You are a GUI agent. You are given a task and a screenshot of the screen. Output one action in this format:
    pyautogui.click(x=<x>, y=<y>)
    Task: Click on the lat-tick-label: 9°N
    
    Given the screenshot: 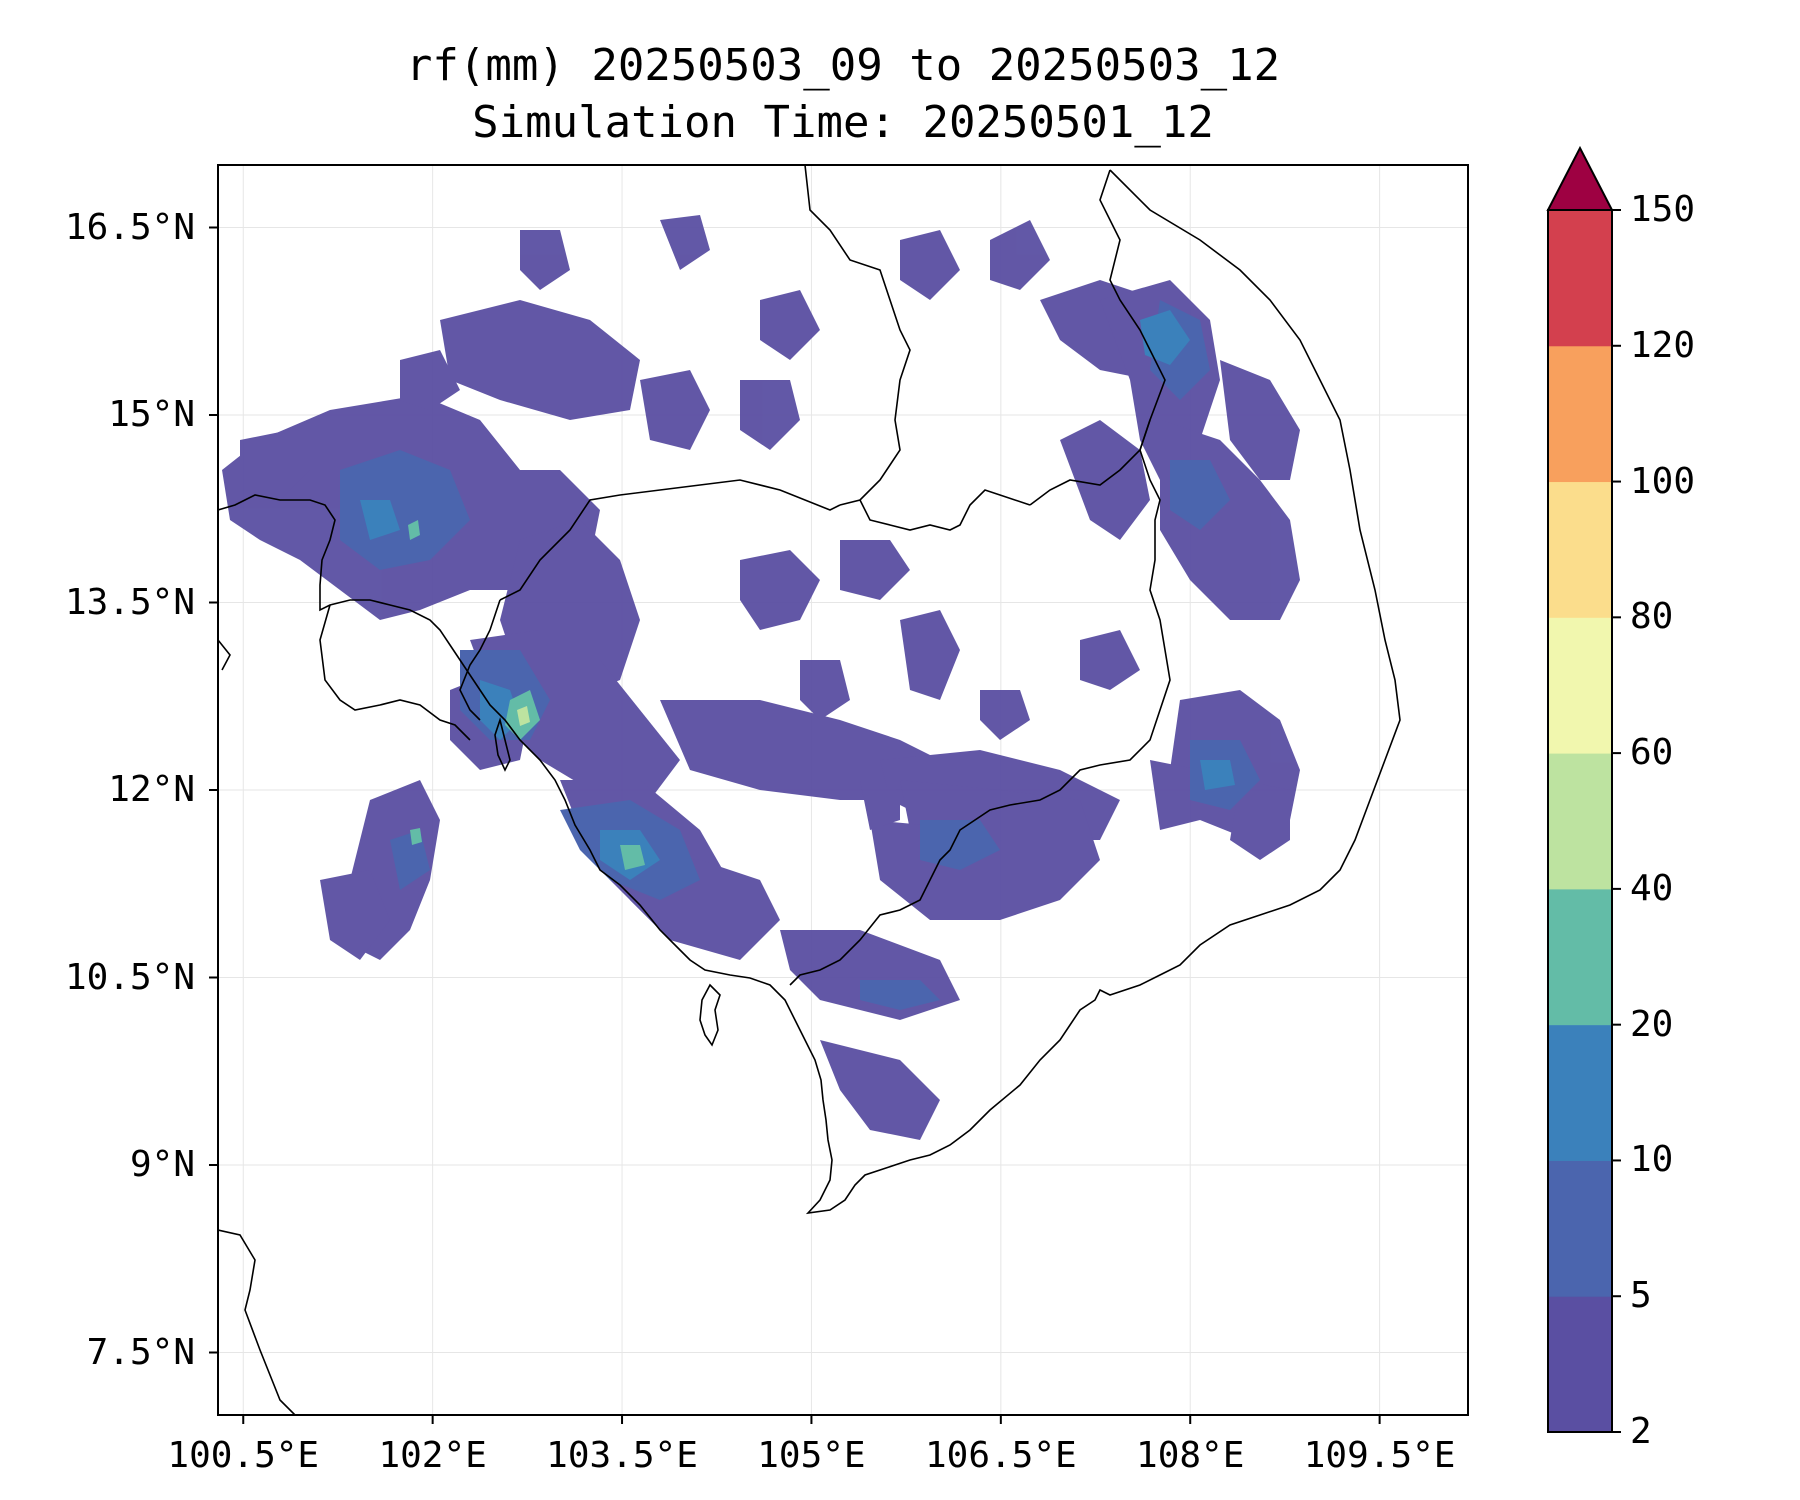 What is the action you would take?
    pyautogui.click(x=162, y=1164)
    